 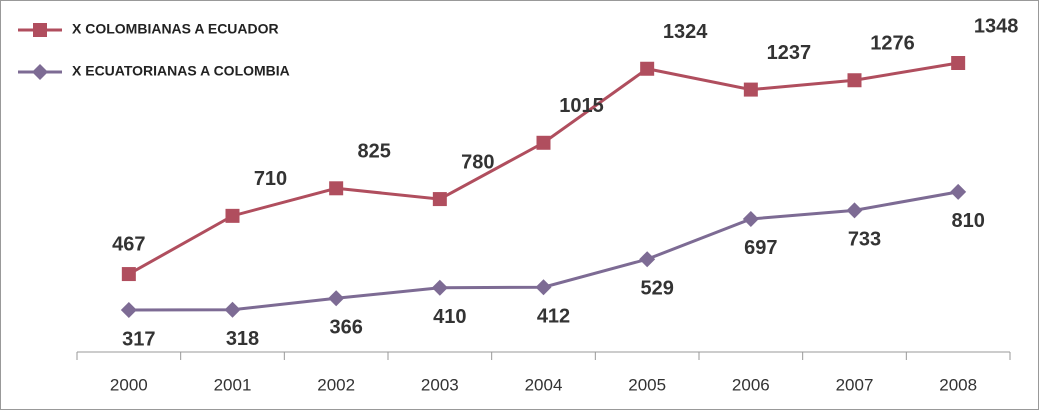 I want to click on data-label: 1237, so click(x=789, y=53).